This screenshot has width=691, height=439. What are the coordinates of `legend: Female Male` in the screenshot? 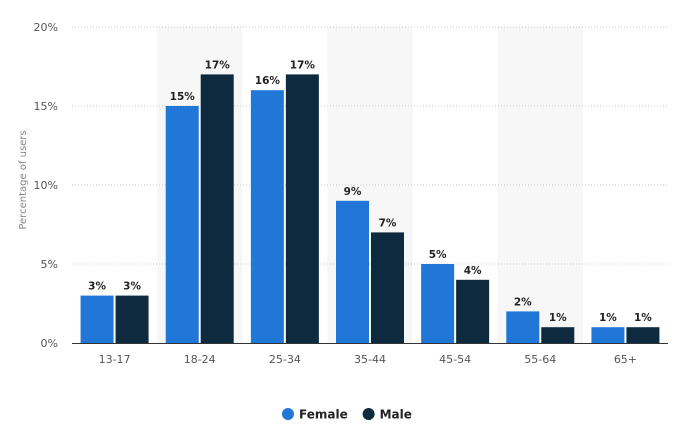 It's located at (347, 415).